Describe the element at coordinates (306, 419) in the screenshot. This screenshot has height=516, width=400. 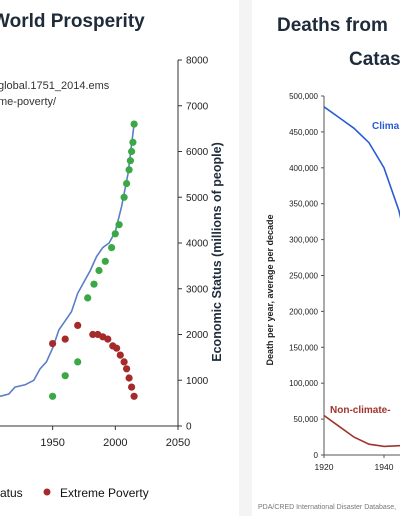
I see `y-tick-label: 50,000` at that location.